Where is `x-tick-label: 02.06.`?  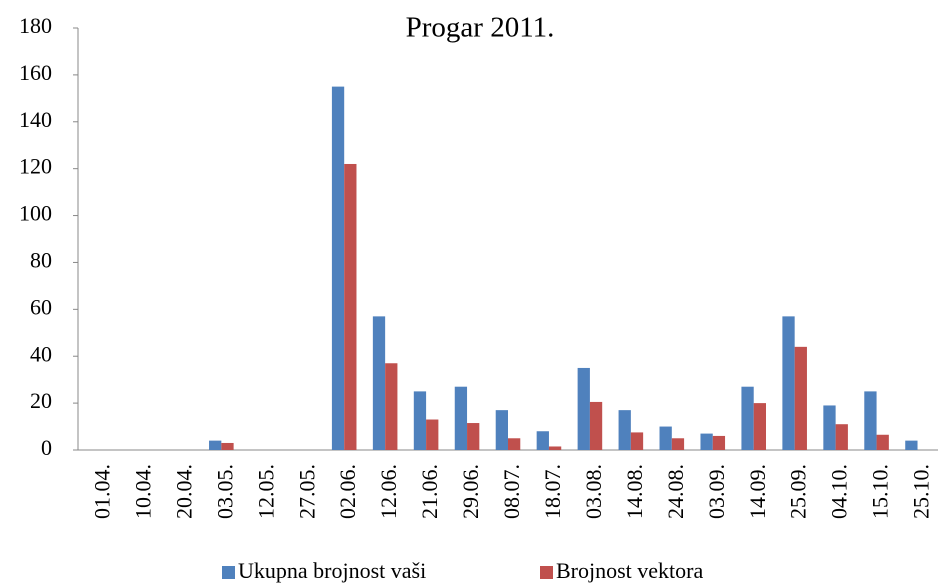
x-tick-label: 02.06. is located at coordinates (347, 491).